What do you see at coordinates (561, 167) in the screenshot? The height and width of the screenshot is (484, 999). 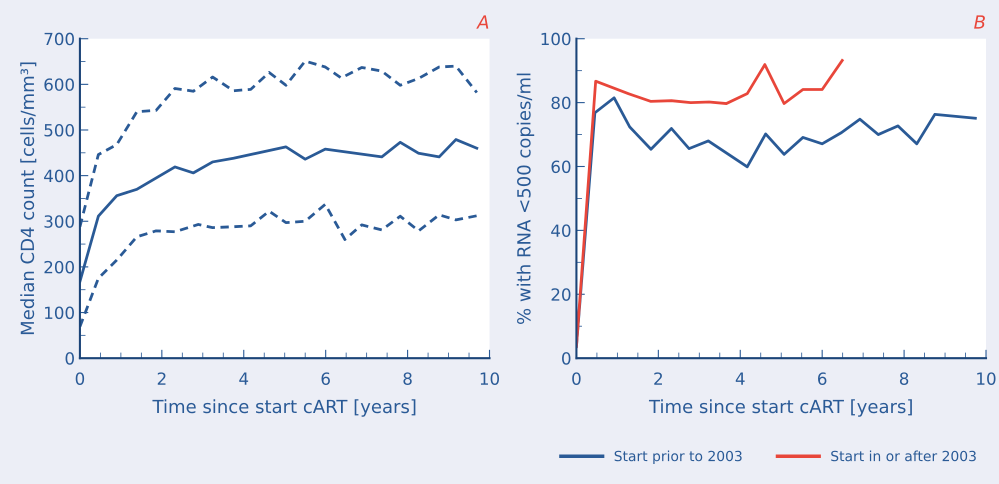 I see `y-tick-label: 60` at bounding box center [561, 167].